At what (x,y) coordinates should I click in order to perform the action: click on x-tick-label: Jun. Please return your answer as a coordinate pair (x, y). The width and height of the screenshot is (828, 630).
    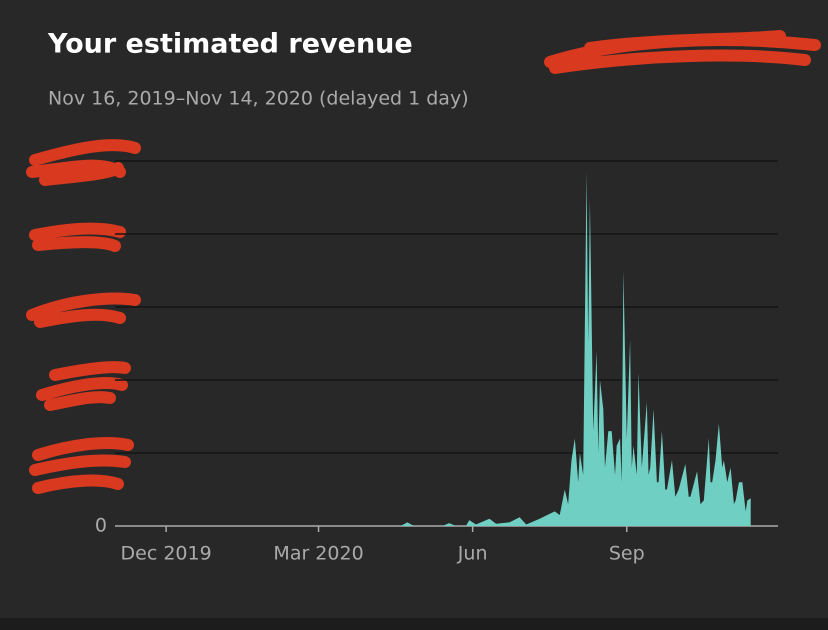
    Looking at the image, I should click on (472, 554).